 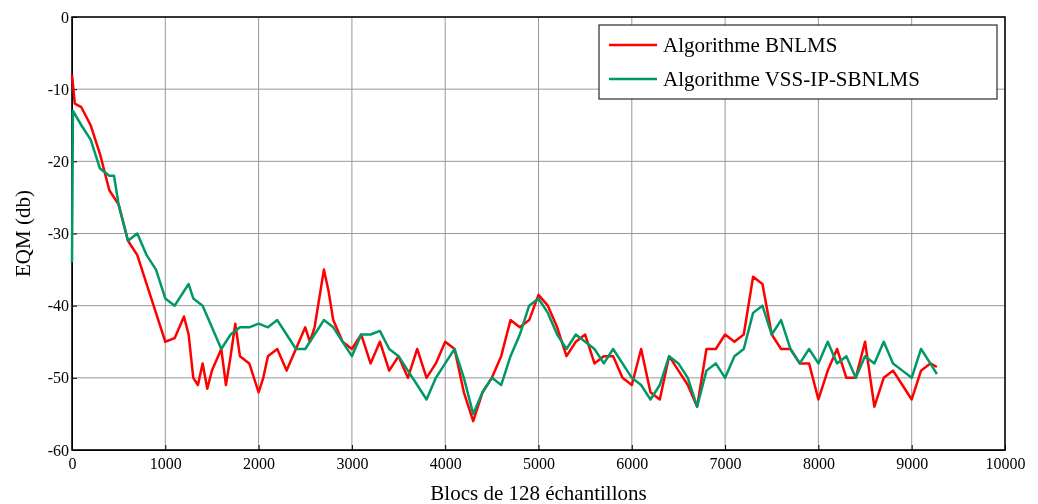 I want to click on x-tick-label: 6000, so click(x=632, y=463).